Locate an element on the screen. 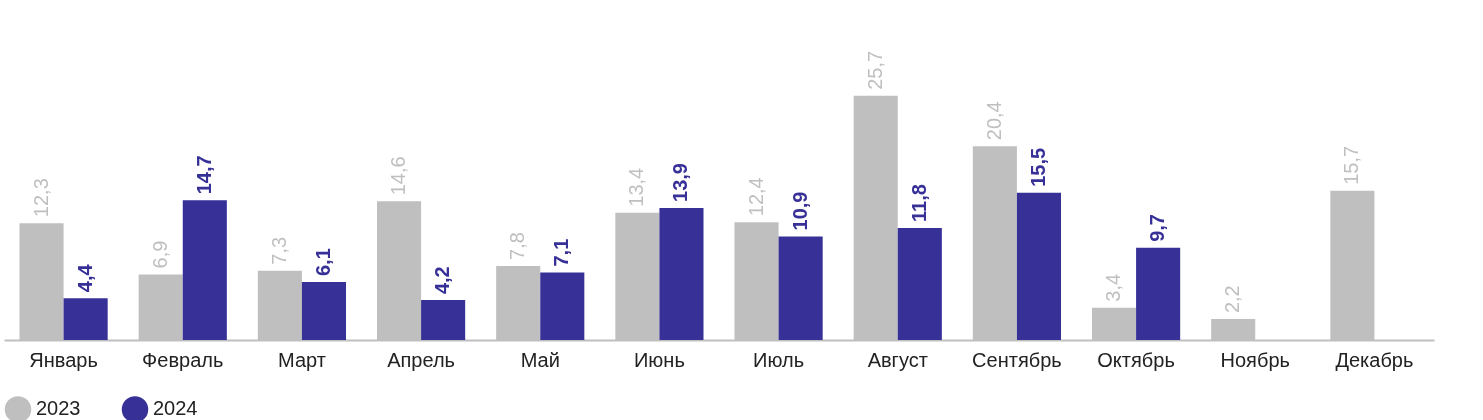 This screenshot has height=420, width=1483. data-label: 4,4 is located at coordinates (84, 278).